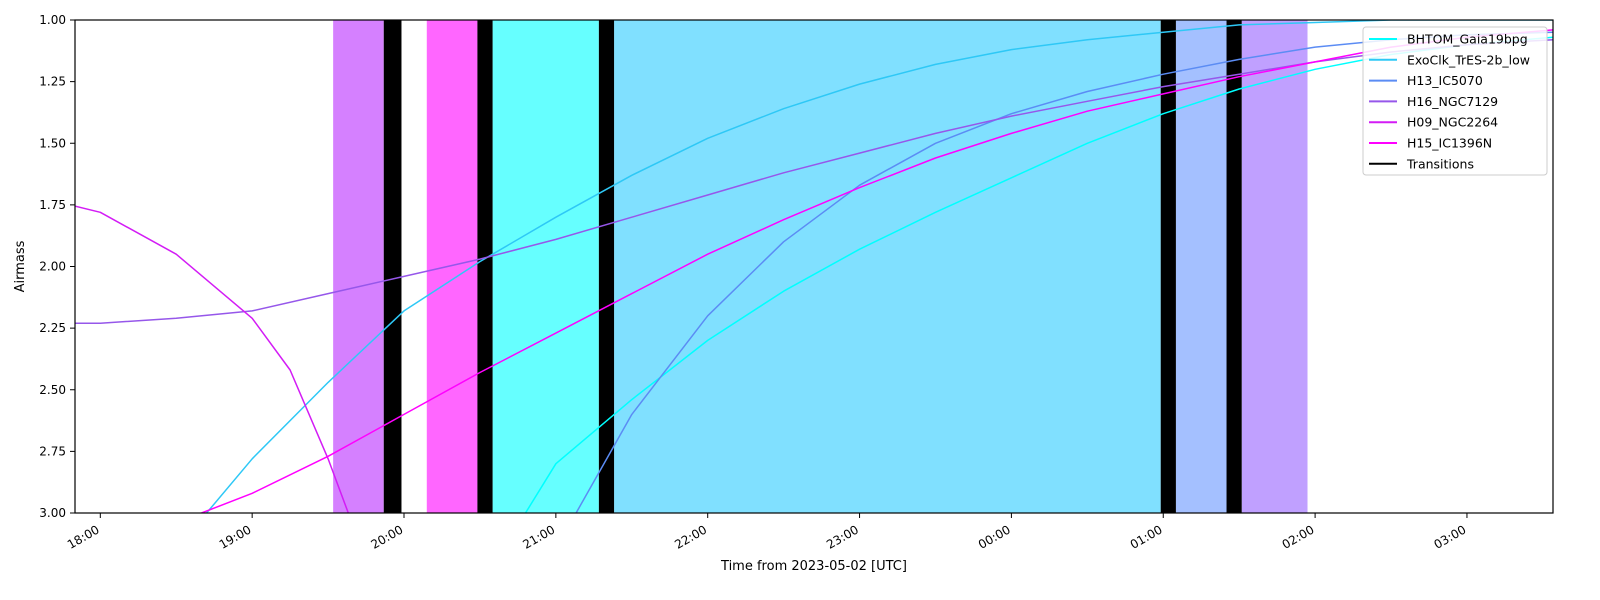 The image size is (1600, 600). Describe the element at coordinates (83, 536) in the screenshot. I see `x-tick-label: 18:00` at that location.